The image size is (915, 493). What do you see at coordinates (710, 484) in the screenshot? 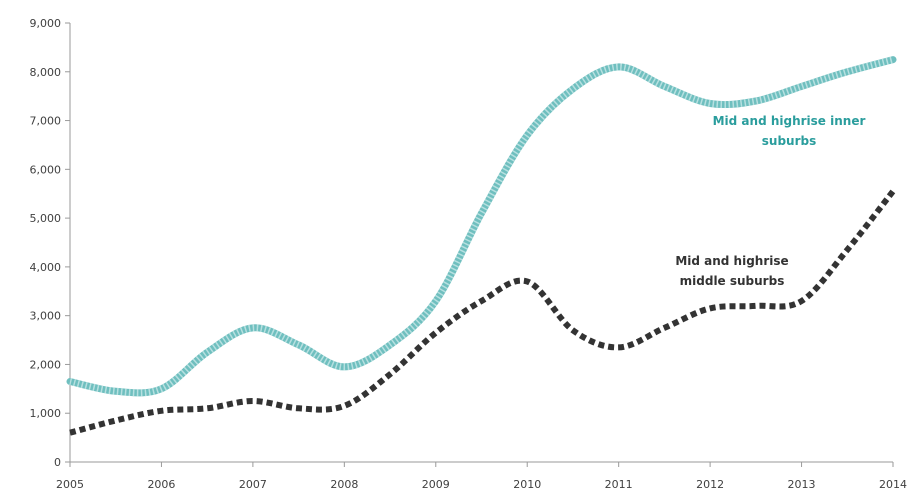
I see `x-tick-label: 2012` at bounding box center [710, 484].